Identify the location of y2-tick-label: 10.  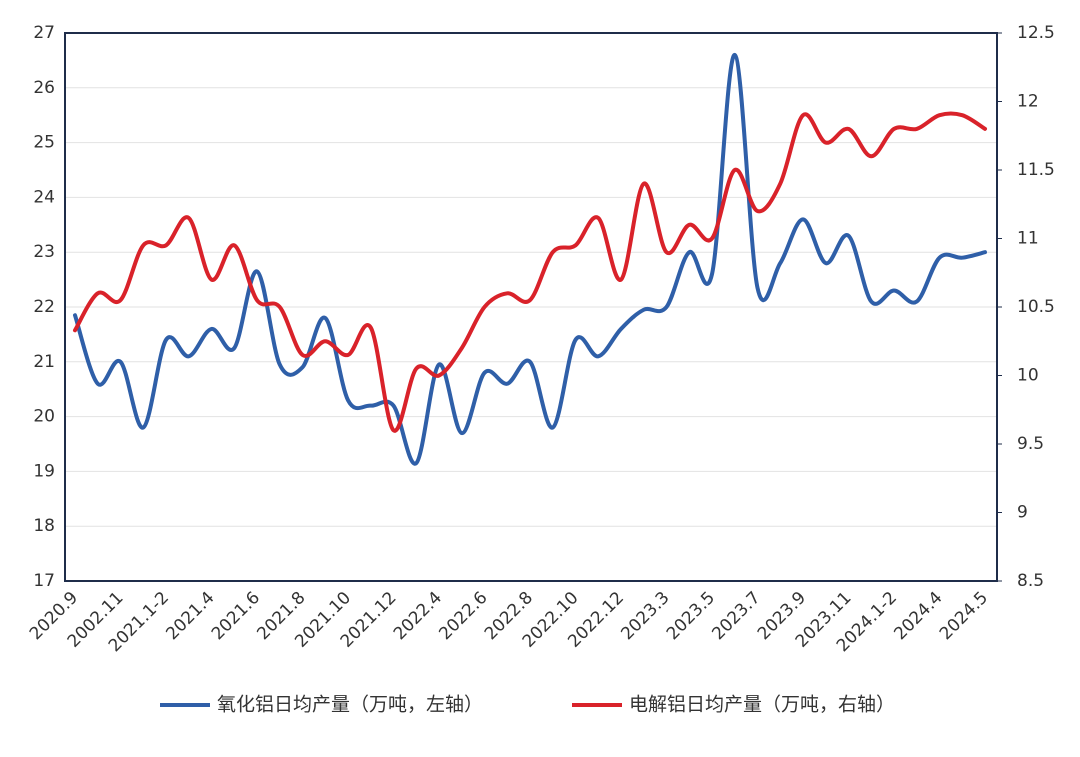
(1028, 376).